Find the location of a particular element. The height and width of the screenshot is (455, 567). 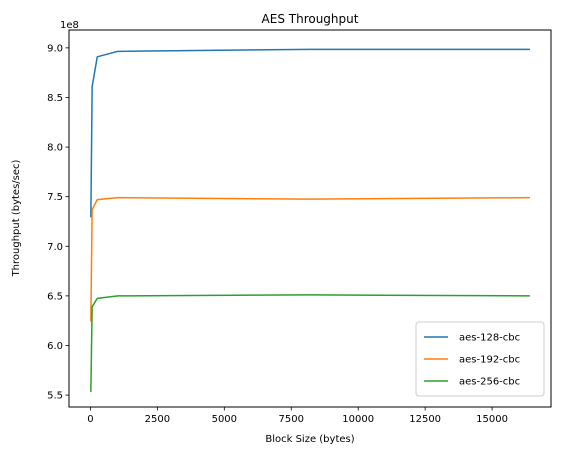

x-tick-label: 0 is located at coordinates (90, 419).